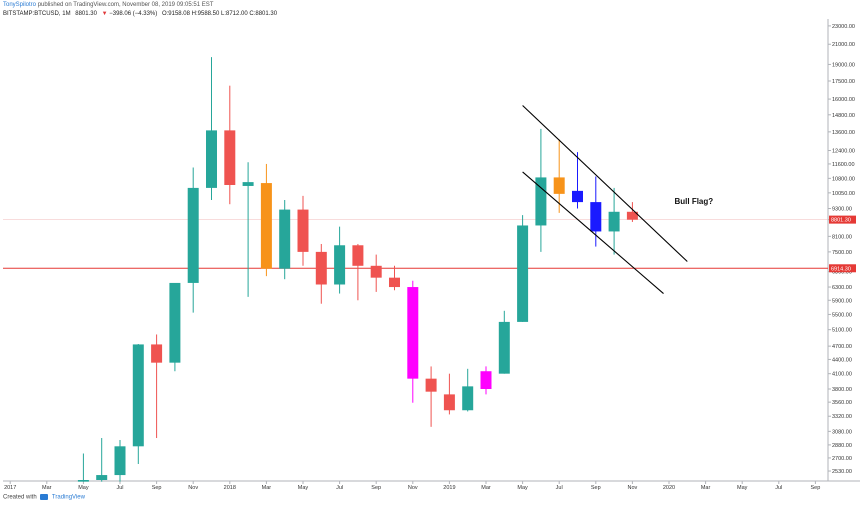 The width and height of the screenshot is (860, 508). What do you see at coordinates (20, 5) in the screenshot?
I see `author-link: TonySpilotro` at bounding box center [20, 5].